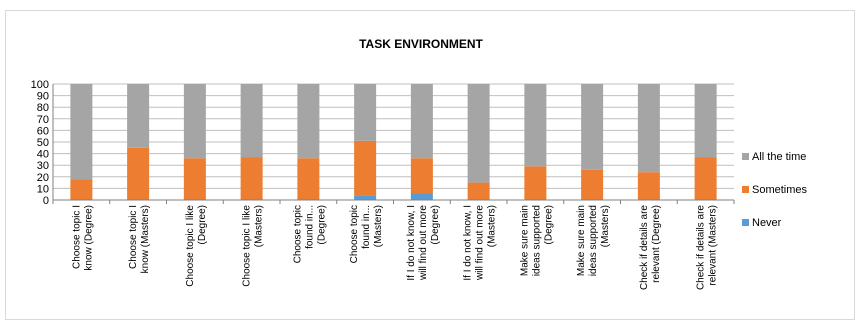 The width and height of the screenshot is (861, 326). What do you see at coordinates (43, 108) in the screenshot?
I see `y-tick-label: 80` at bounding box center [43, 108].